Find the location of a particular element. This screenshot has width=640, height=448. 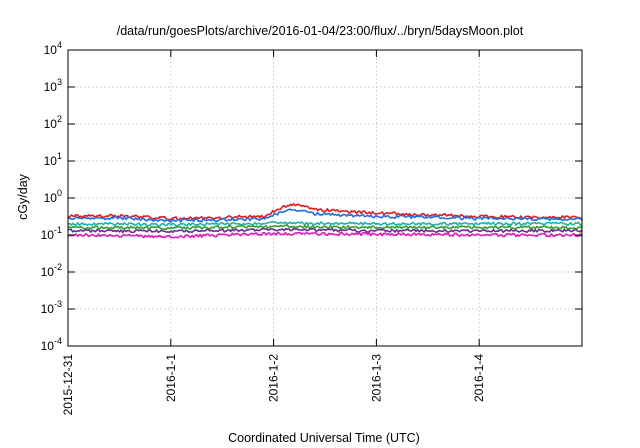

x-tick-label: 2016-1-2 is located at coordinates (274, 378).